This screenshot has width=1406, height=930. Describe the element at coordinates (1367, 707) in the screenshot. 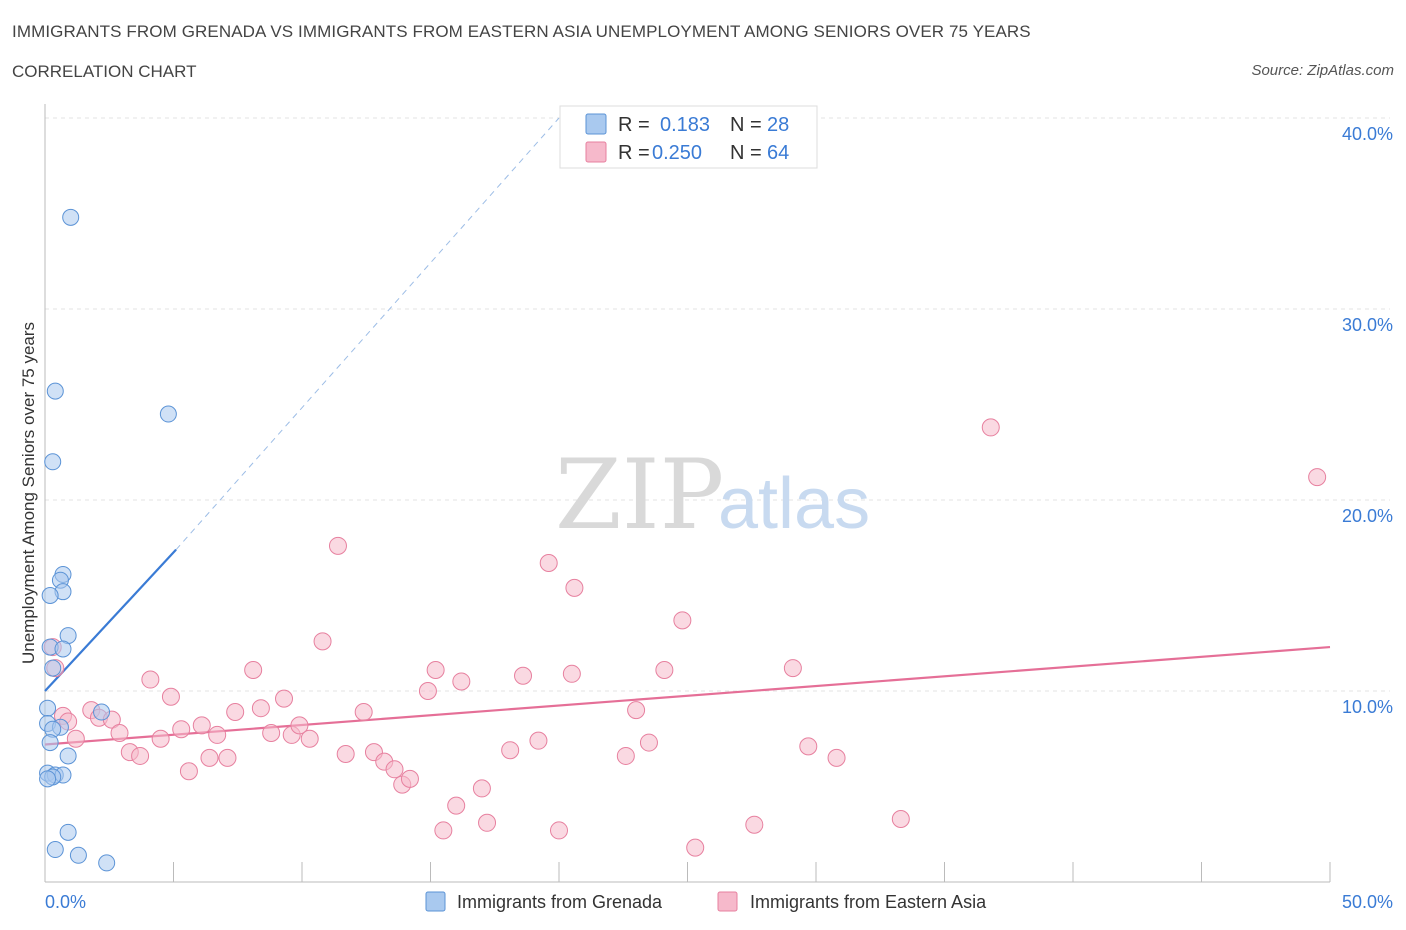

I see `y-tick-label: 10.0%` at that location.